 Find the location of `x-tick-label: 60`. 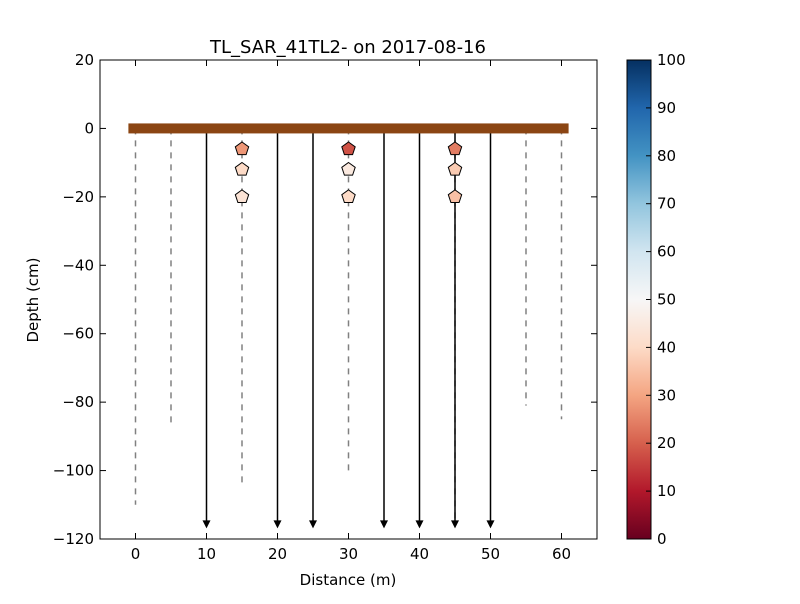

x-tick-label: 60 is located at coordinates (561, 554).